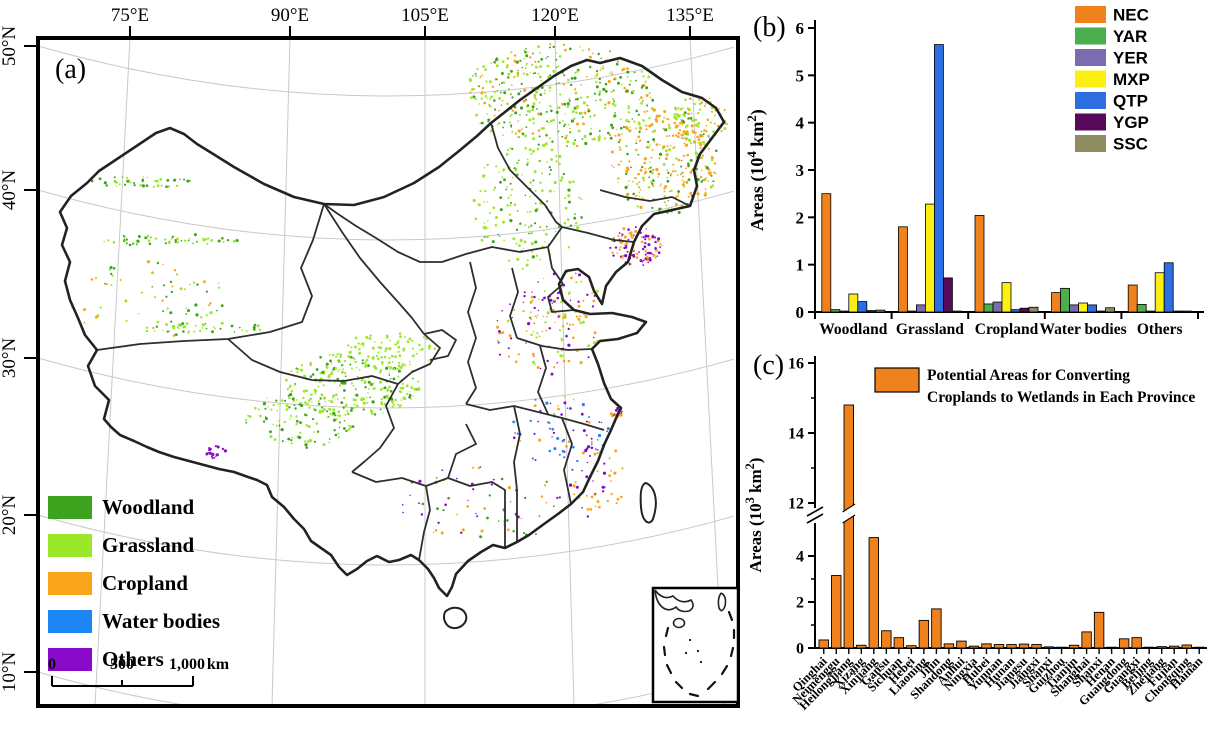  Describe the element at coordinates (1006, 297) in the screenshot. I see `b-bar-MXP-cropland` at that location.